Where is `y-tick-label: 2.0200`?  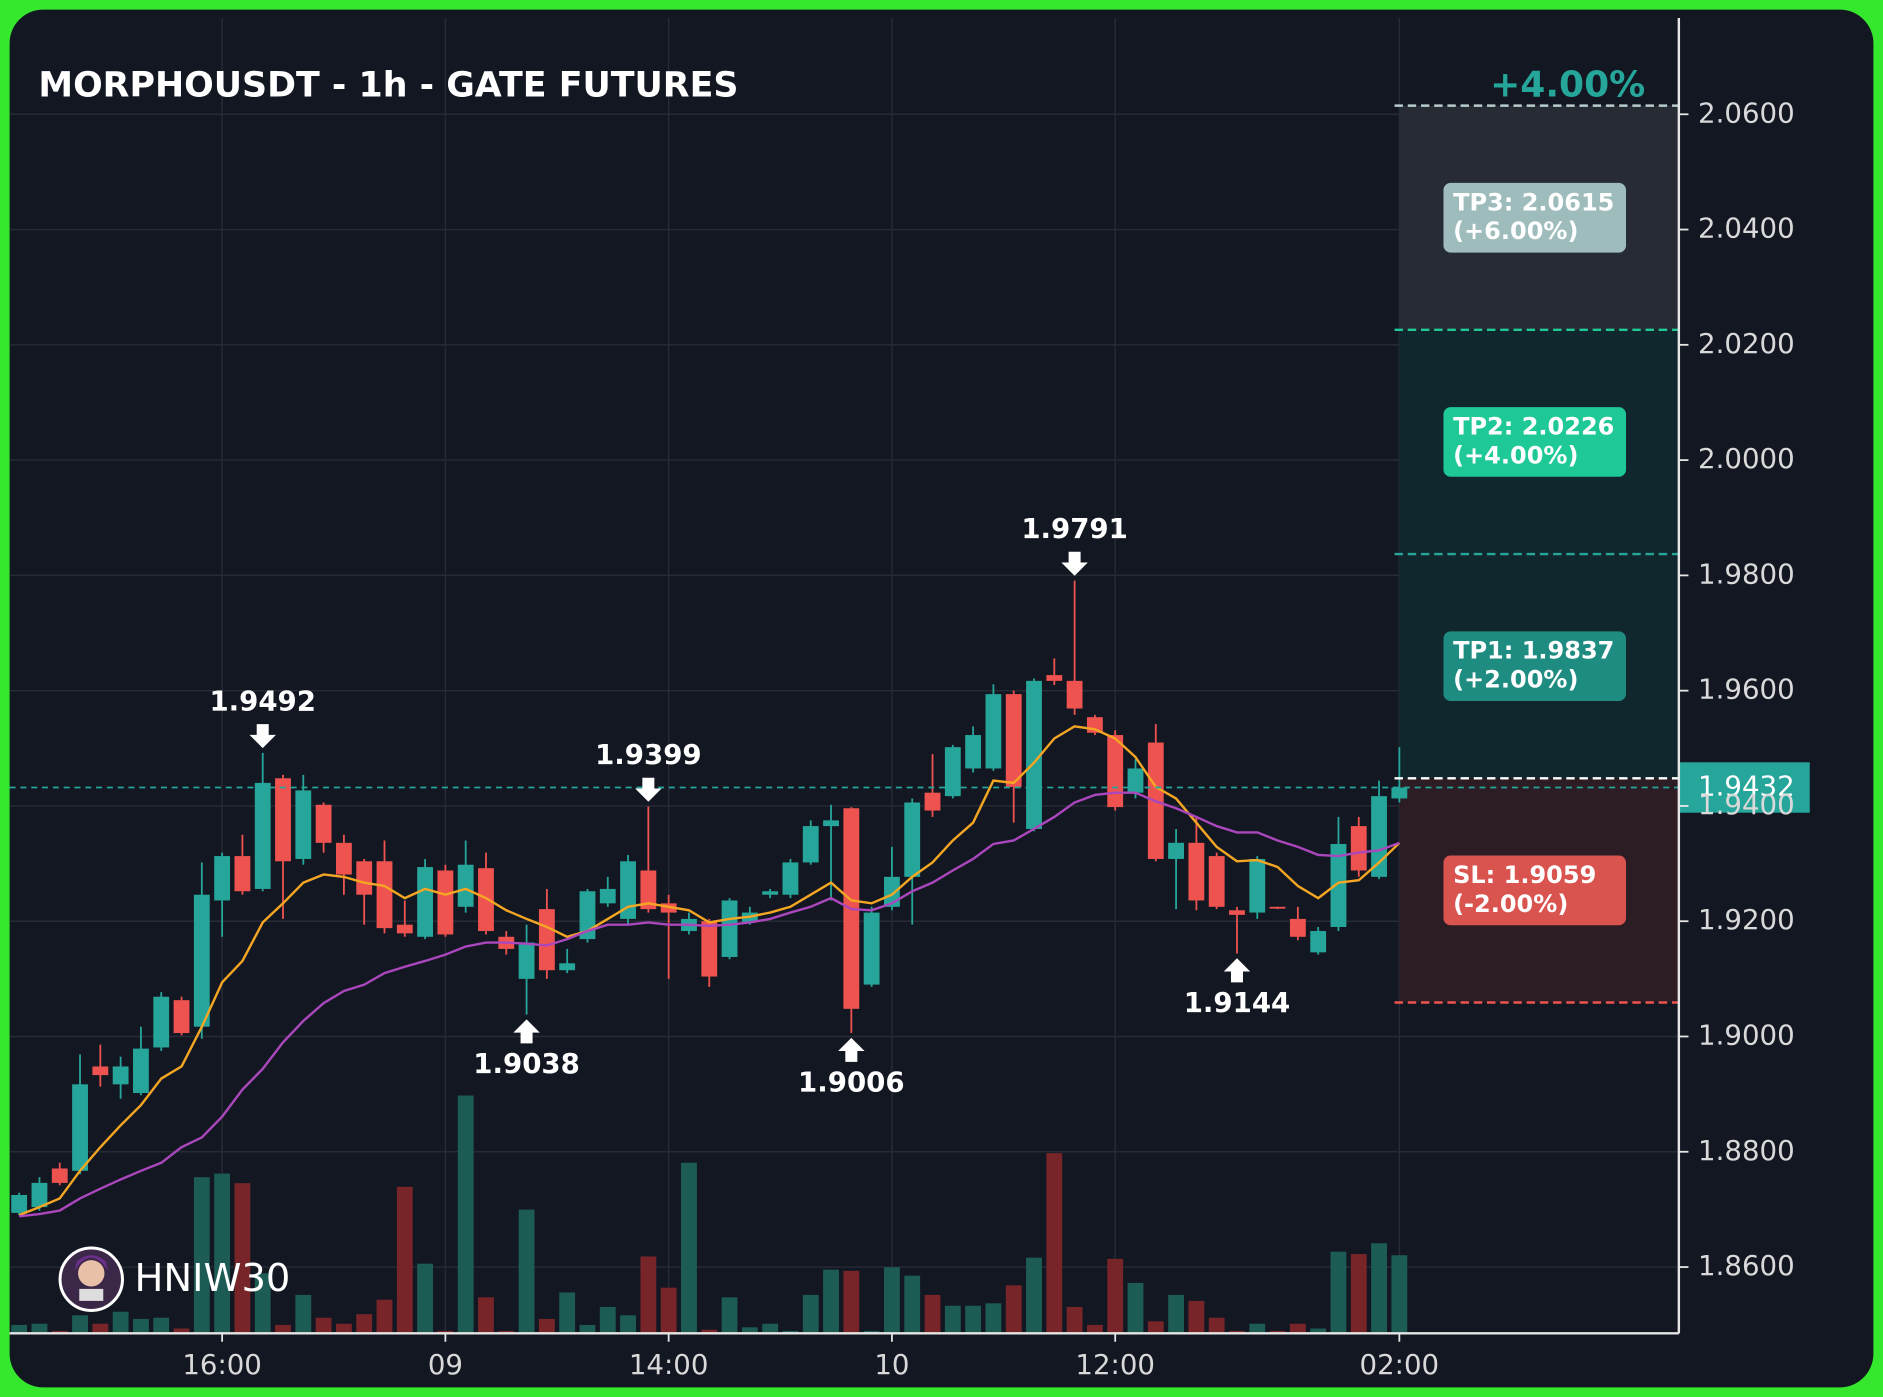 y-tick-label: 2.0200 is located at coordinates (1746, 343).